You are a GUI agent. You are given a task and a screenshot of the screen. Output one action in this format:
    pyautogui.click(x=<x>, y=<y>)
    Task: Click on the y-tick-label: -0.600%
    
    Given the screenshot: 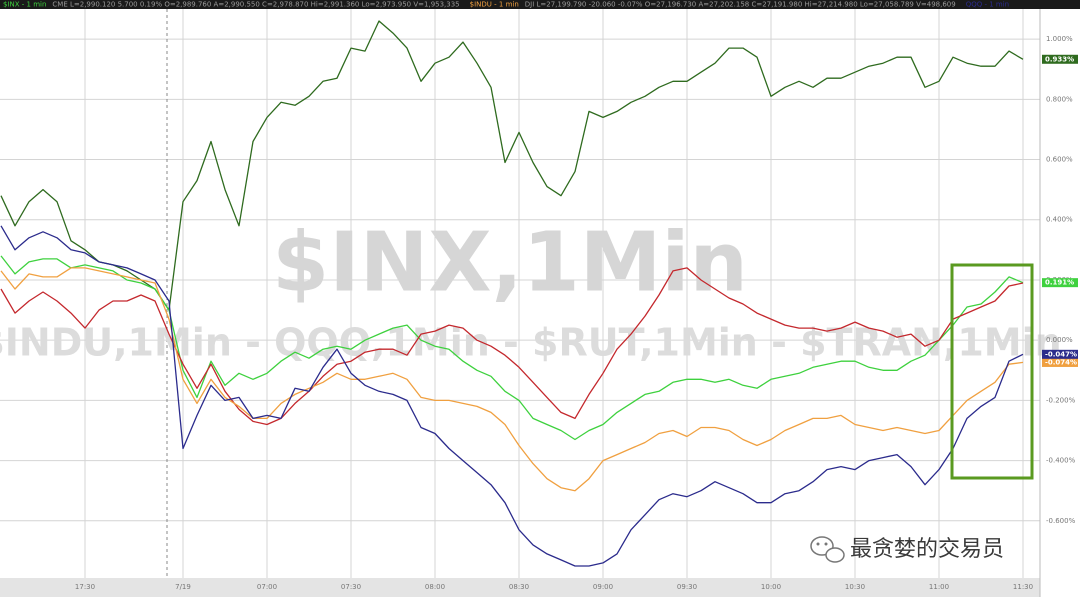 What is the action you would take?
    pyautogui.click(x=1061, y=521)
    